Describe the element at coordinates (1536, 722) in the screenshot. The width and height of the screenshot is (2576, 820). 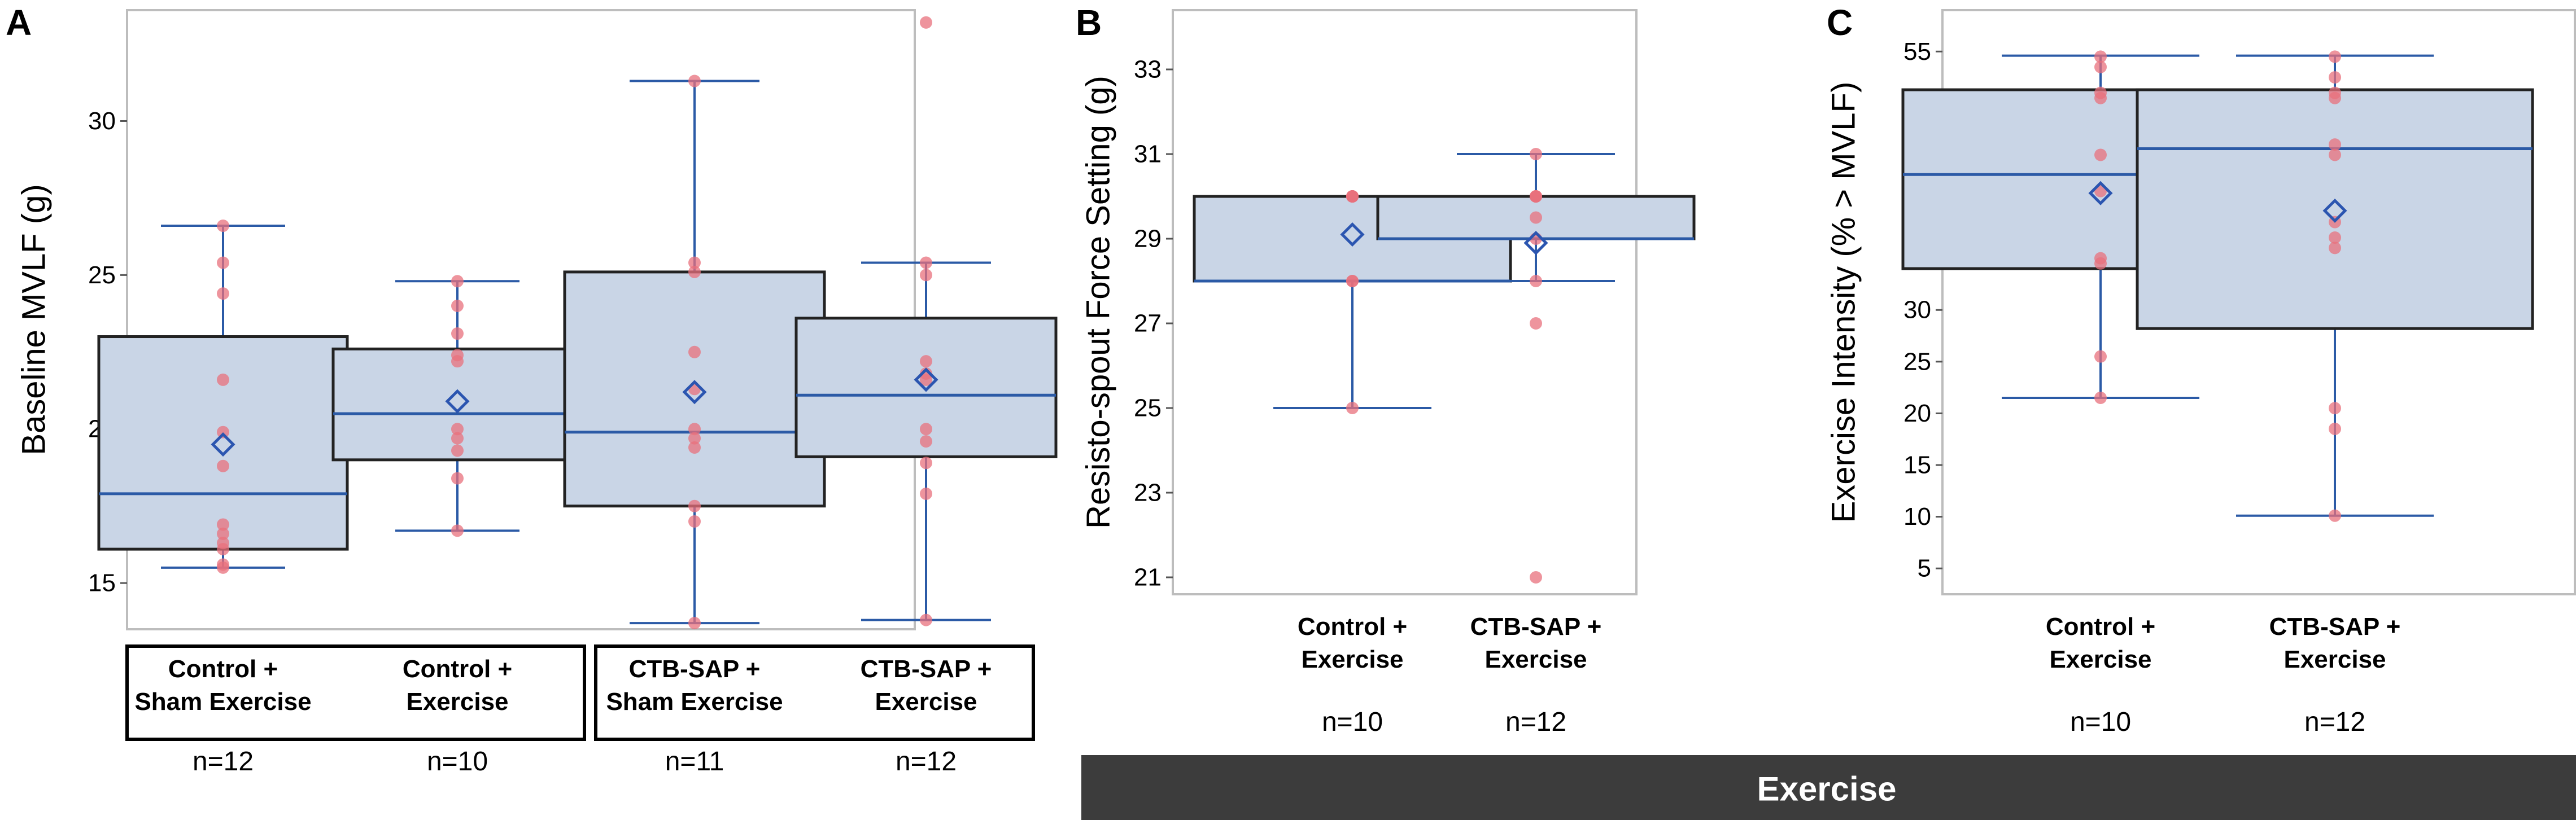
I see `sample-size-label: n=12` at that location.